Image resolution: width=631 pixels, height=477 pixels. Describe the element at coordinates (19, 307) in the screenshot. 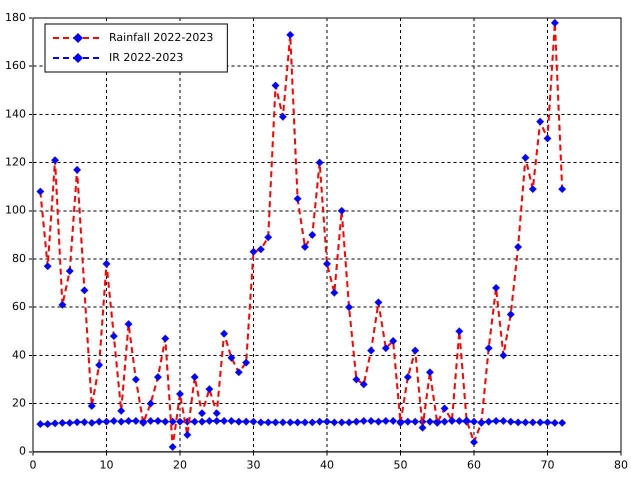

I see `y-tick-label: 60` at that location.